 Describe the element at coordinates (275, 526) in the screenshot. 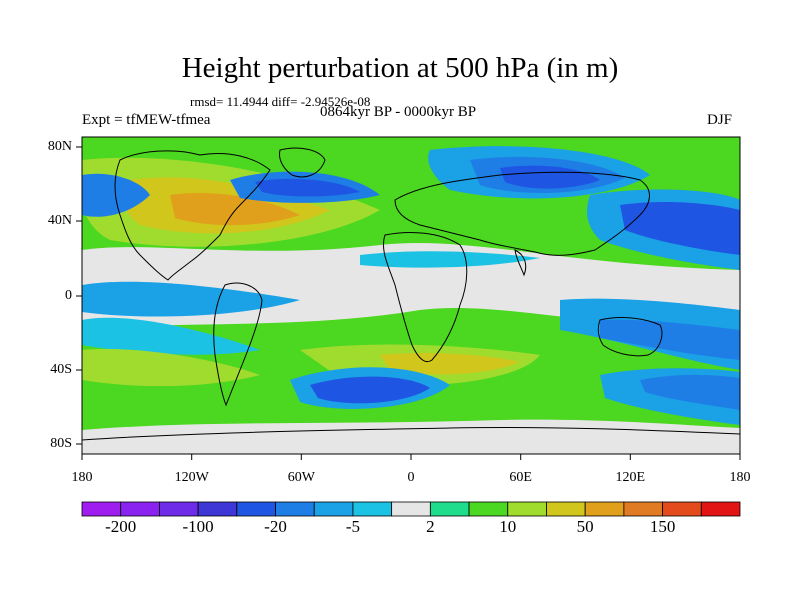

I see `colorbar-label: -20` at that location.